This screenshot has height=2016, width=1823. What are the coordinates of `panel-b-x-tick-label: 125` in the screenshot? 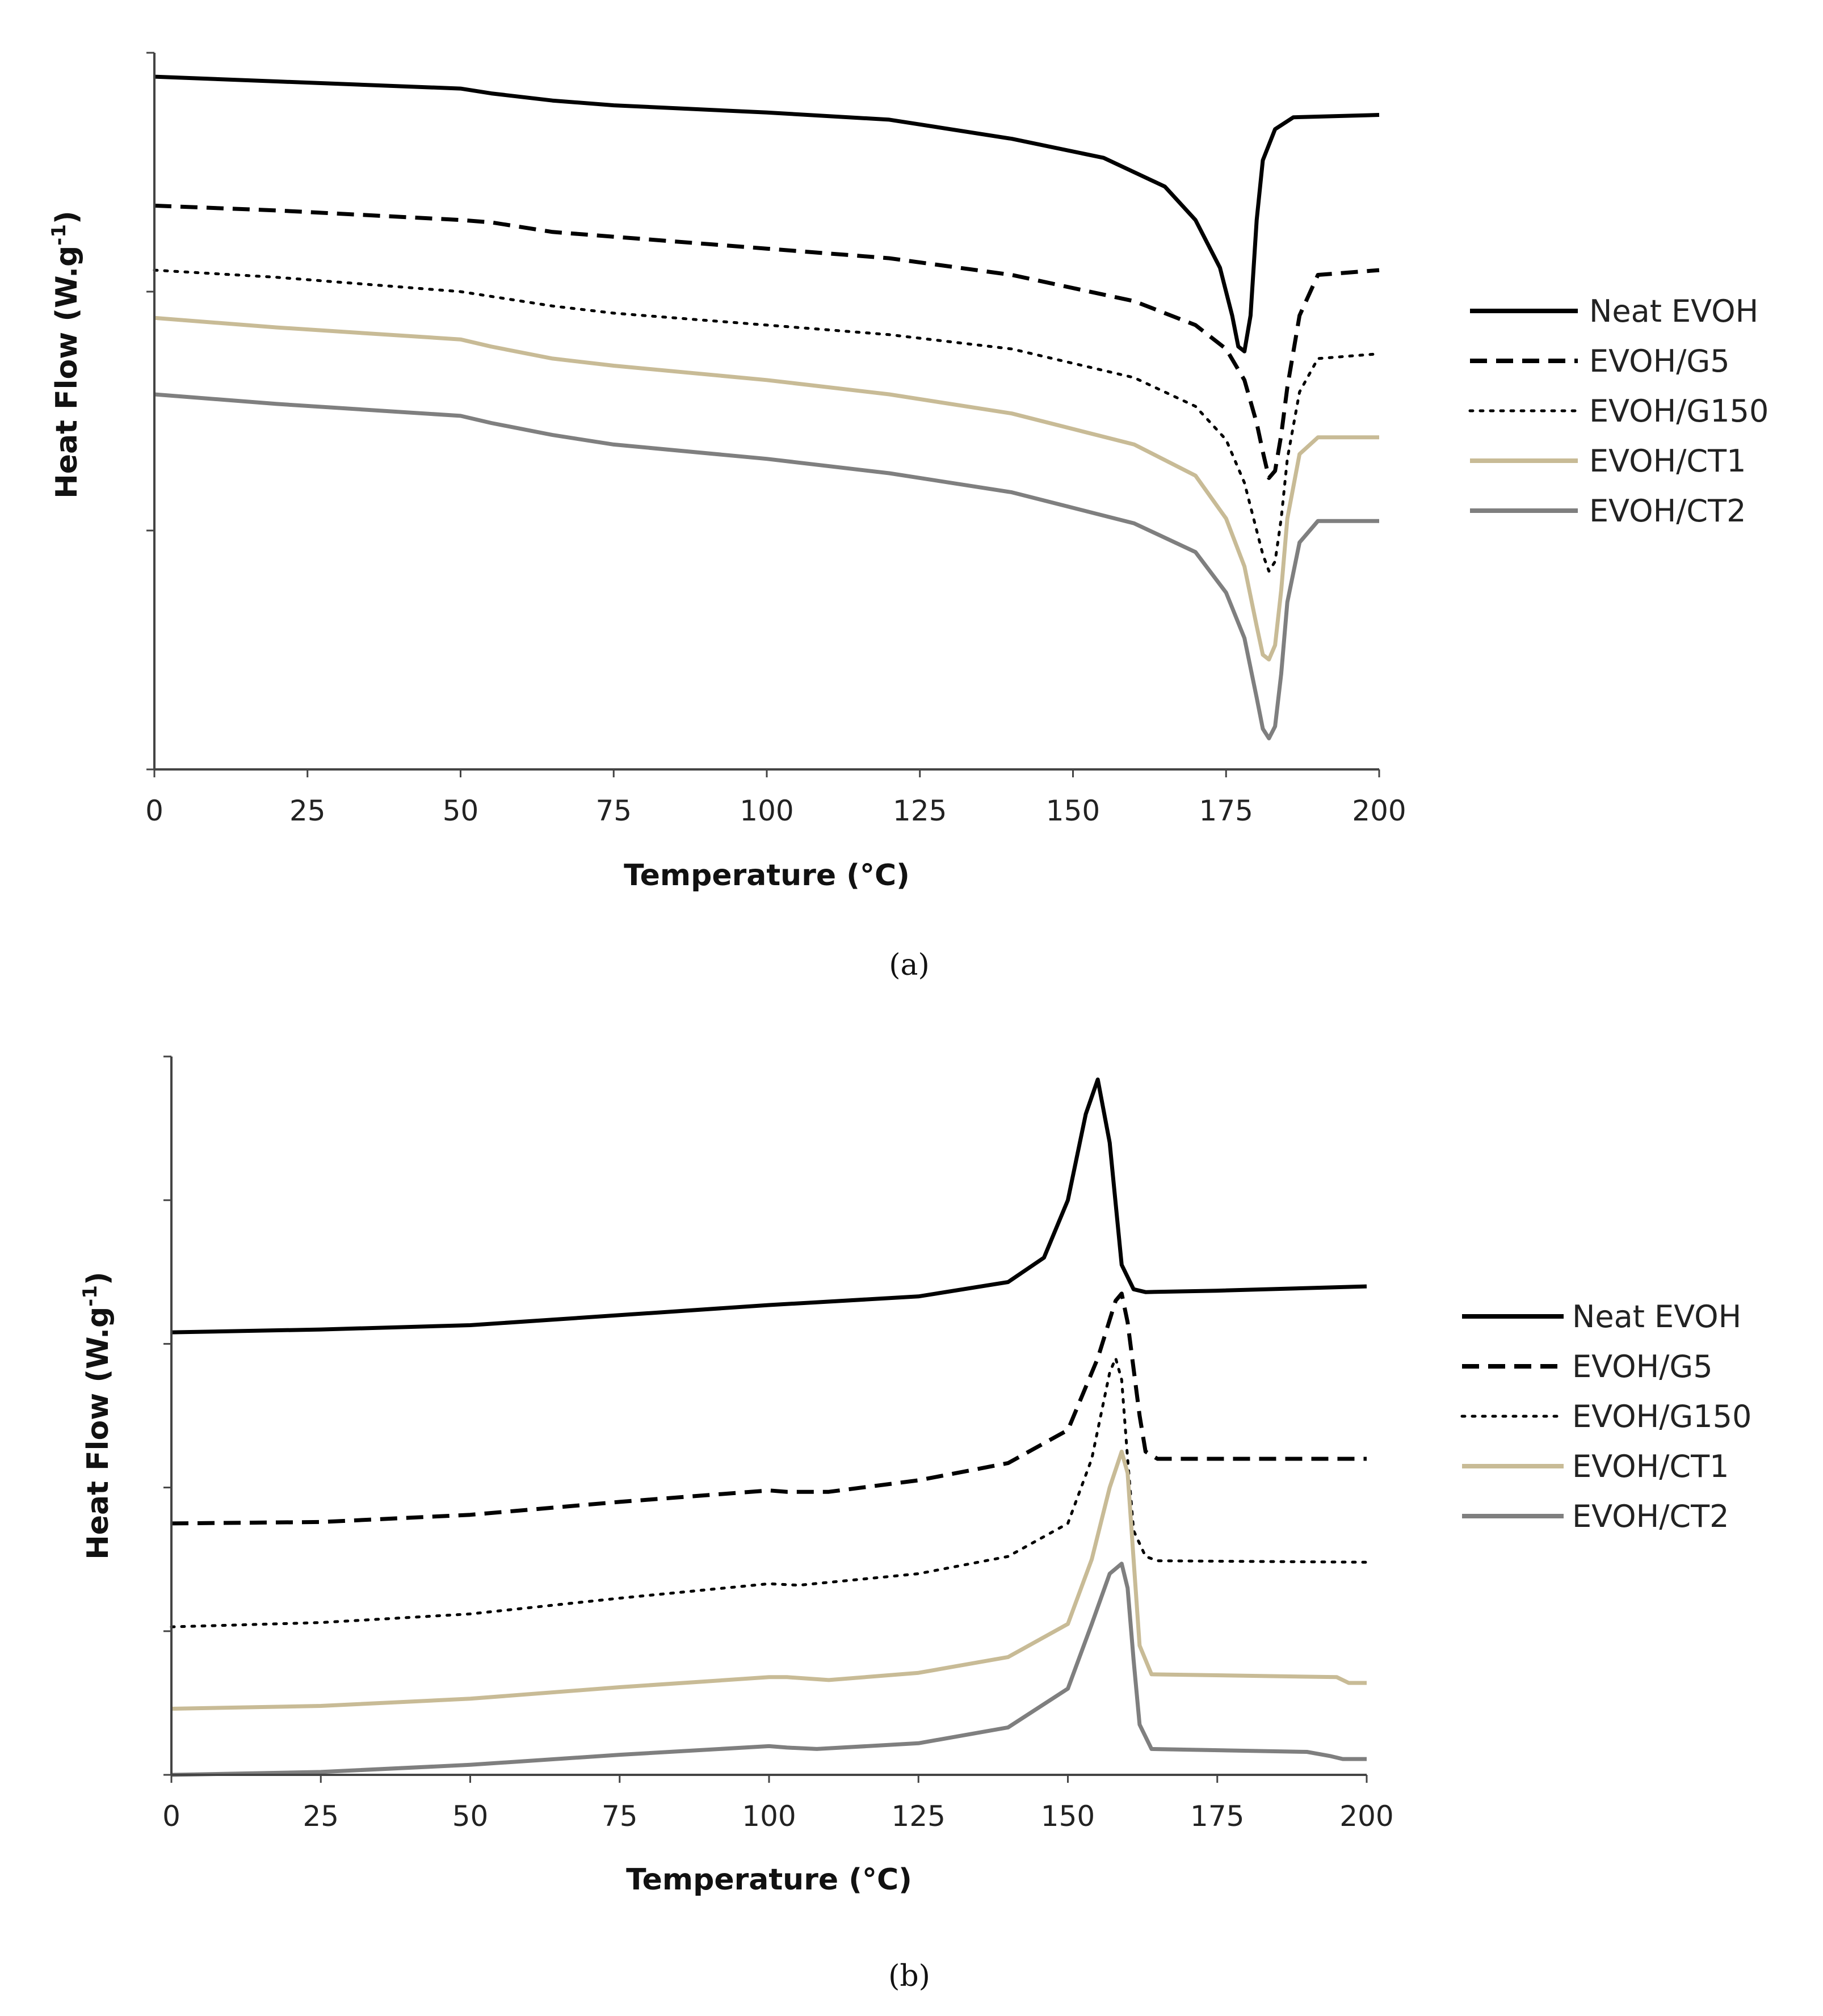 It's located at (919, 1817).